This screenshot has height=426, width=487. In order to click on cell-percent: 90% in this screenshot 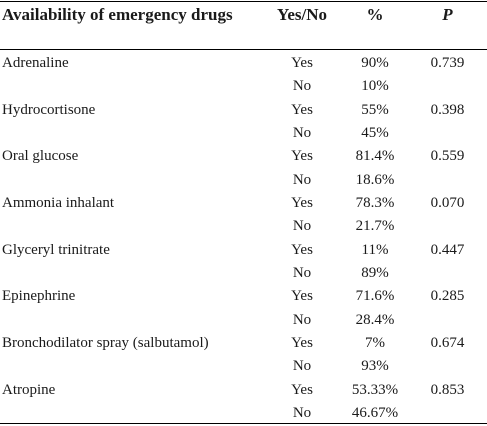, I will do `click(375, 63)`.